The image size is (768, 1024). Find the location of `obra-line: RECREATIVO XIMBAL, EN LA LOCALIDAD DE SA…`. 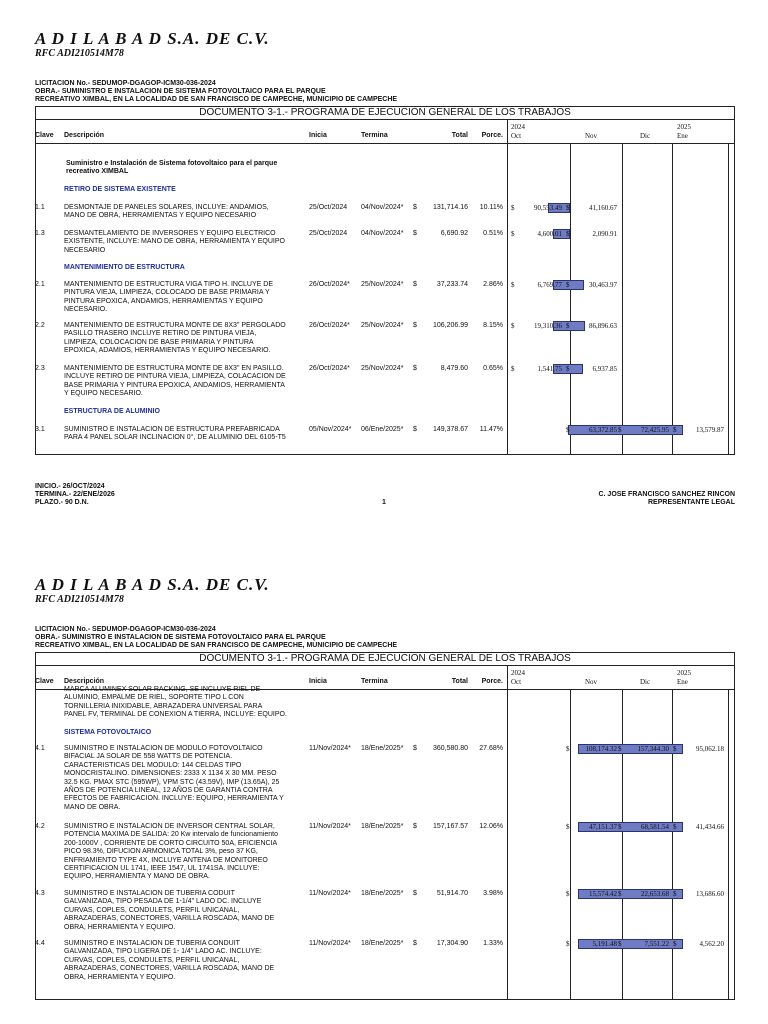

obra-line: RECREATIVO XIMBAL, EN LA LOCALIDAD DE SA… is located at coordinates (216, 645).